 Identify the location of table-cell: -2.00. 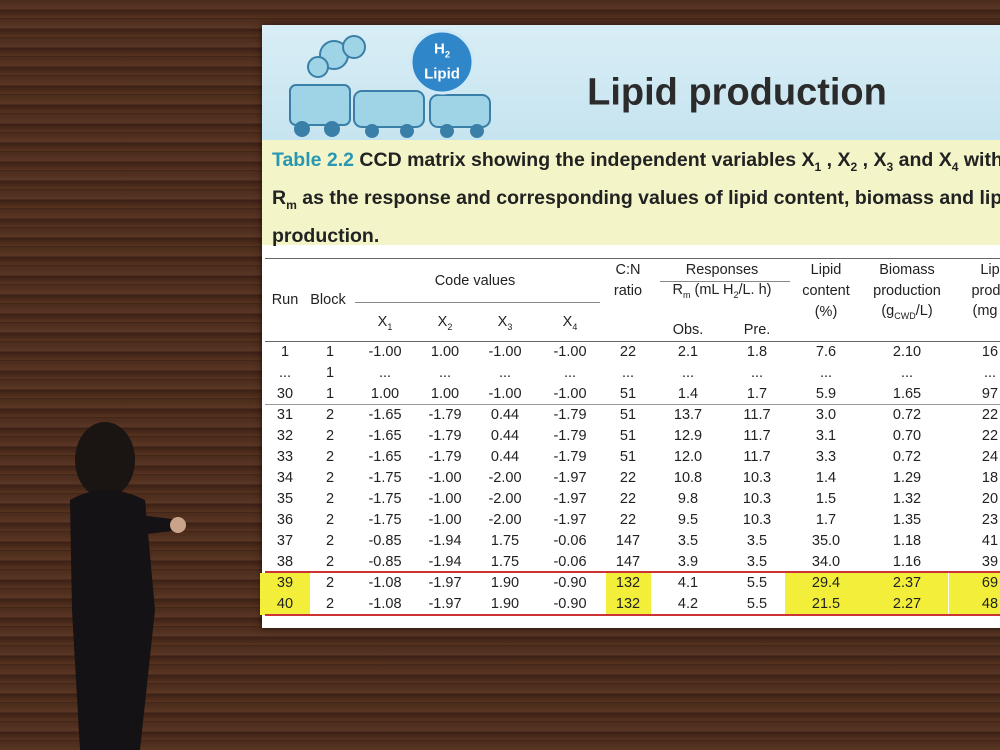
(505, 520).